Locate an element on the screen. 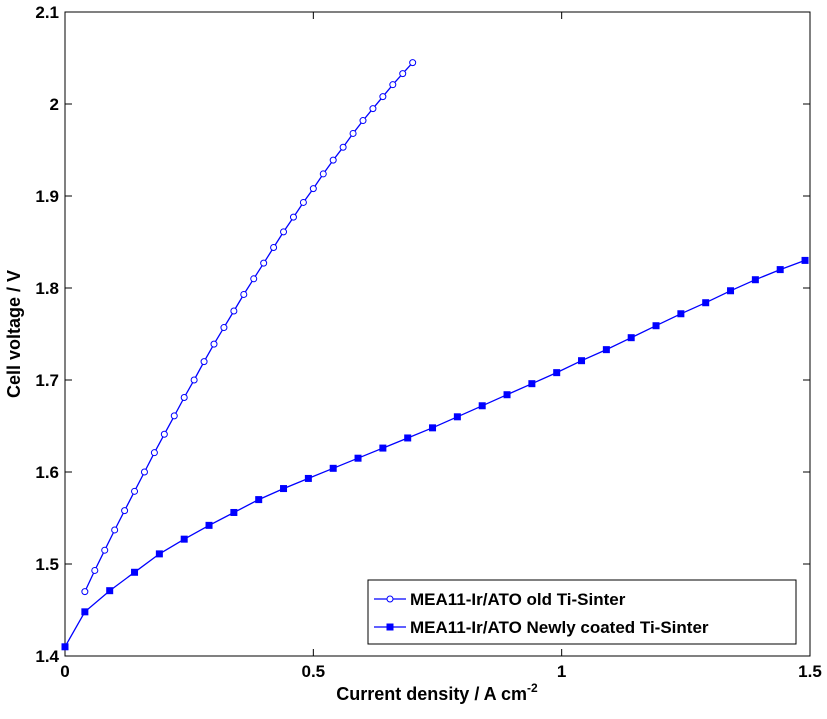 The width and height of the screenshot is (827, 719). legend-marker-circle is located at coordinates (390, 599).